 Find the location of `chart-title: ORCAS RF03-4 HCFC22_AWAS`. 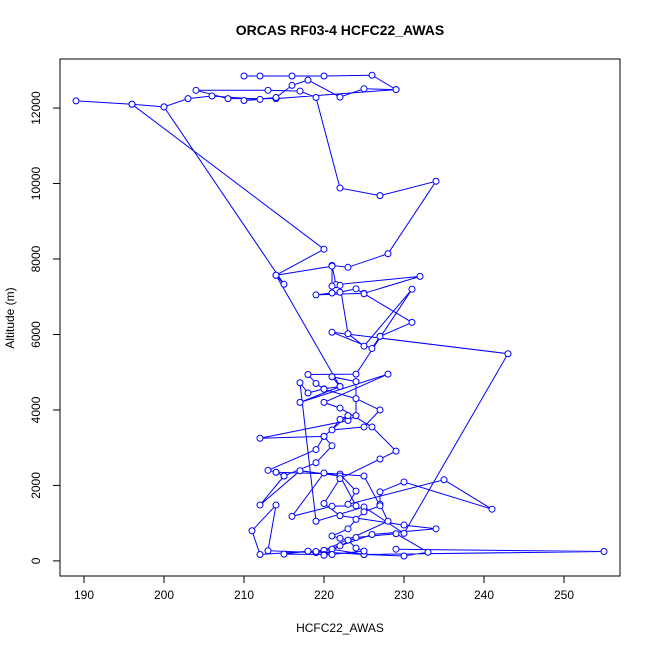

chart-title: ORCAS RF03-4 HCFC22_AWAS is located at coordinates (340, 30).